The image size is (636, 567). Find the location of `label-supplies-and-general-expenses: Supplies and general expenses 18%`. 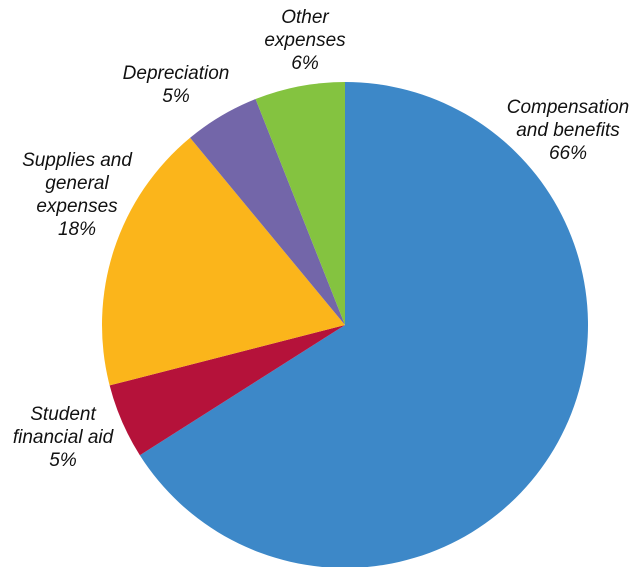

label-supplies-and-general-expenses: Supplies and general expenses 18% is located at coordinates (77, 195).